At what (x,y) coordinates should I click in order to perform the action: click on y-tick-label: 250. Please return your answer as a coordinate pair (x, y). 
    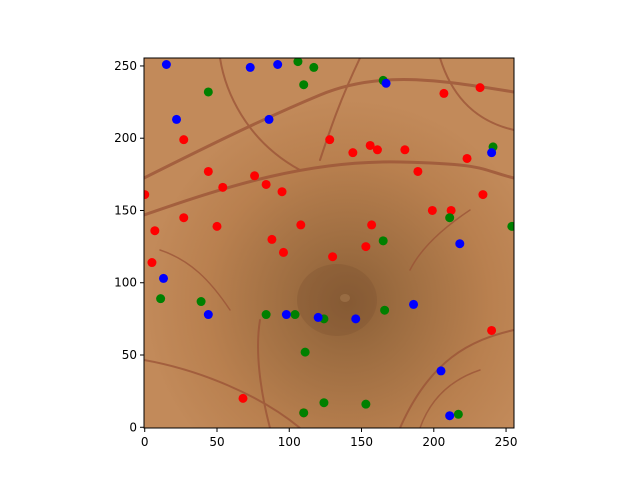
    Looking at the image, I should click on (125, 66).